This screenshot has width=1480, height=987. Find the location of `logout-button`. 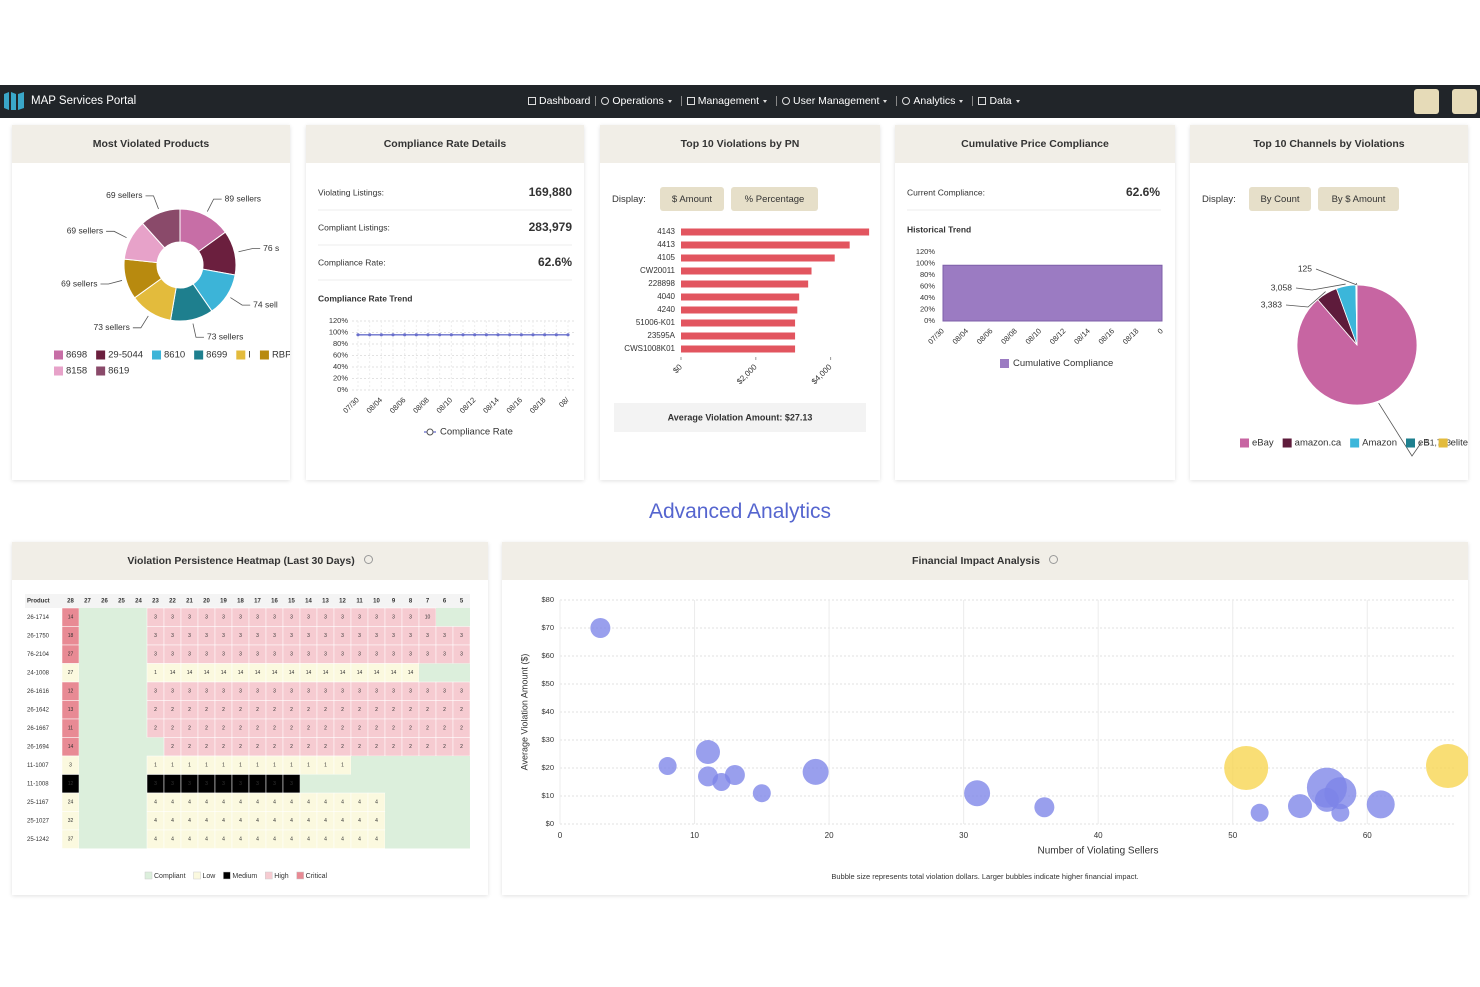

logout-button is located at coordinates (1464, 101).